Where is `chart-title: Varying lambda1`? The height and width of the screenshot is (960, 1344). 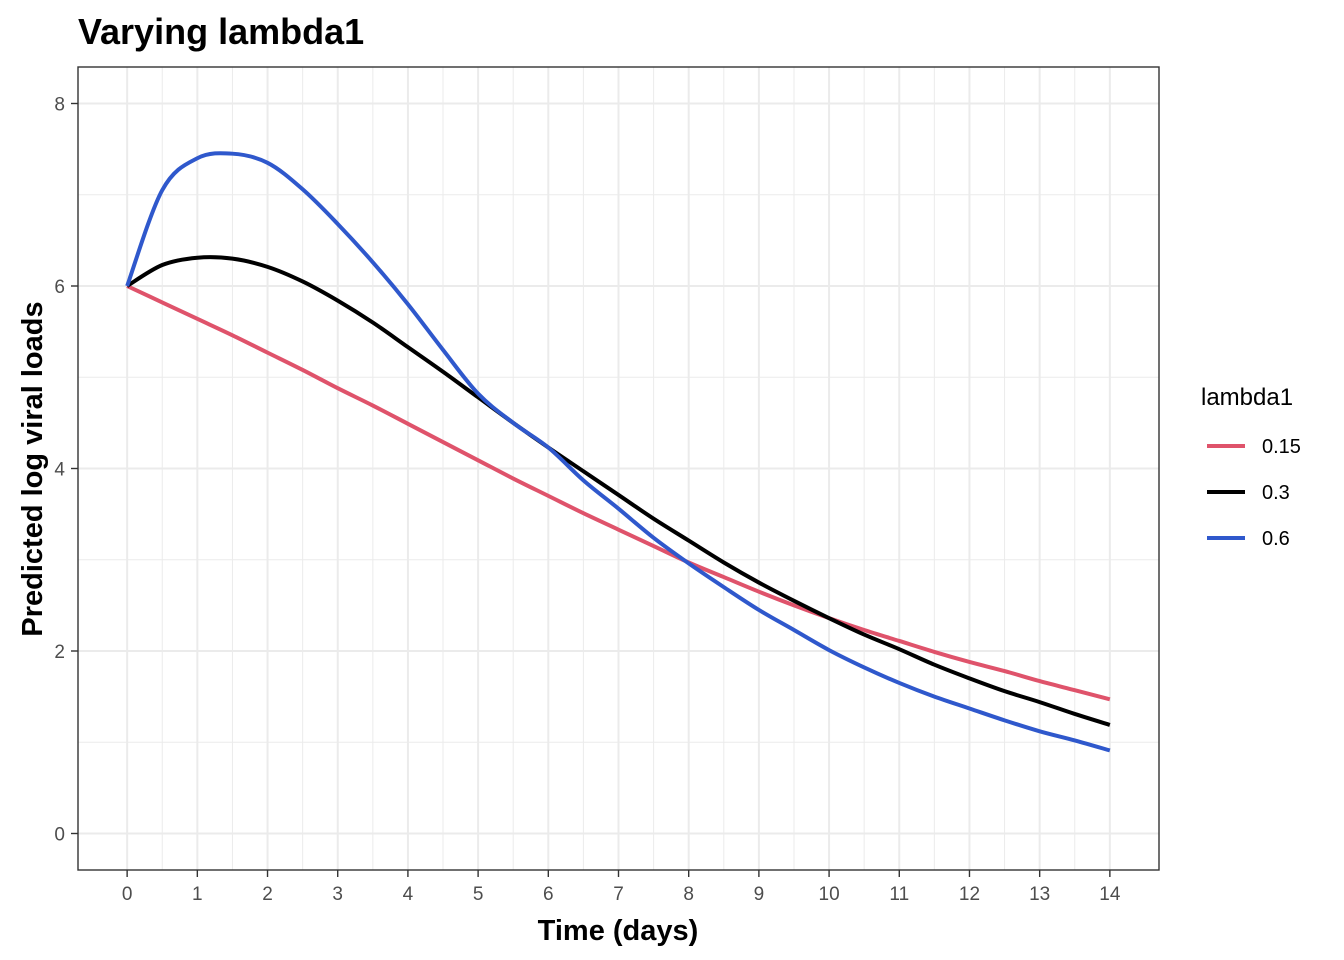
chart-title: Varying lambda1 is located at coordinates (221, 31).